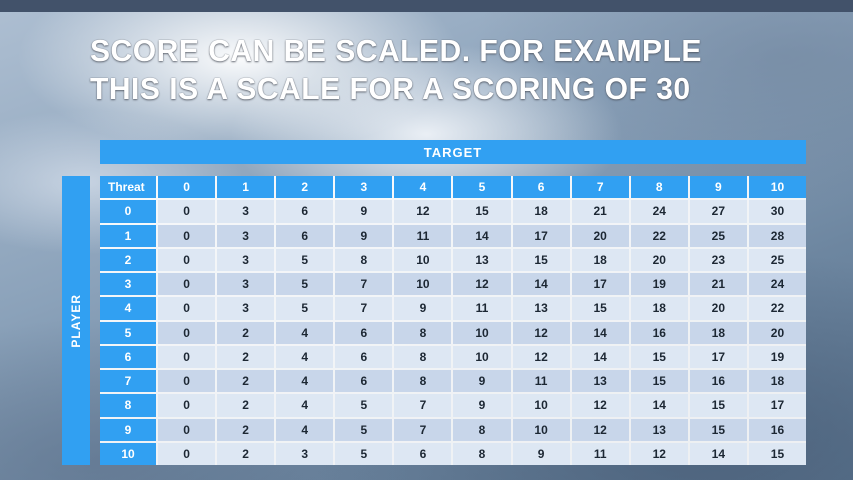 Image resolution: width=853 pixels, height=480 pixels. I want to click on column-header: 5, so click(482, 187).